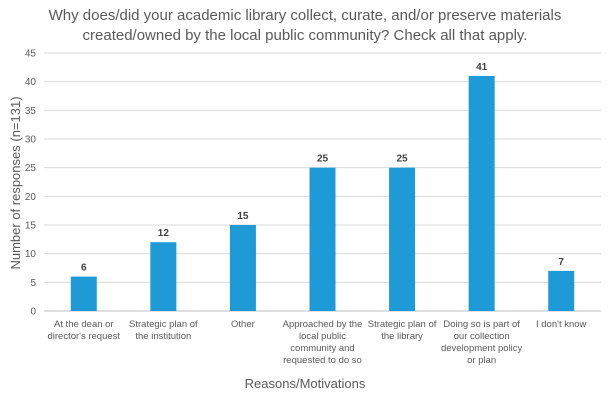  What do you see at coordinates (31, 168) in the screenshot?
I see `y-tick-label: 25` at bounding box center [31, 168].